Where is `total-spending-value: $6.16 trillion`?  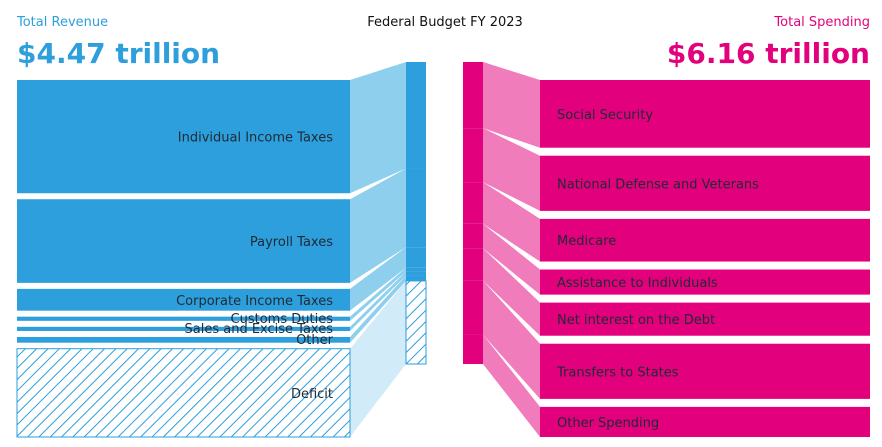
total-spending-value: $6.16 trillion is located at coordinates (768, 53).